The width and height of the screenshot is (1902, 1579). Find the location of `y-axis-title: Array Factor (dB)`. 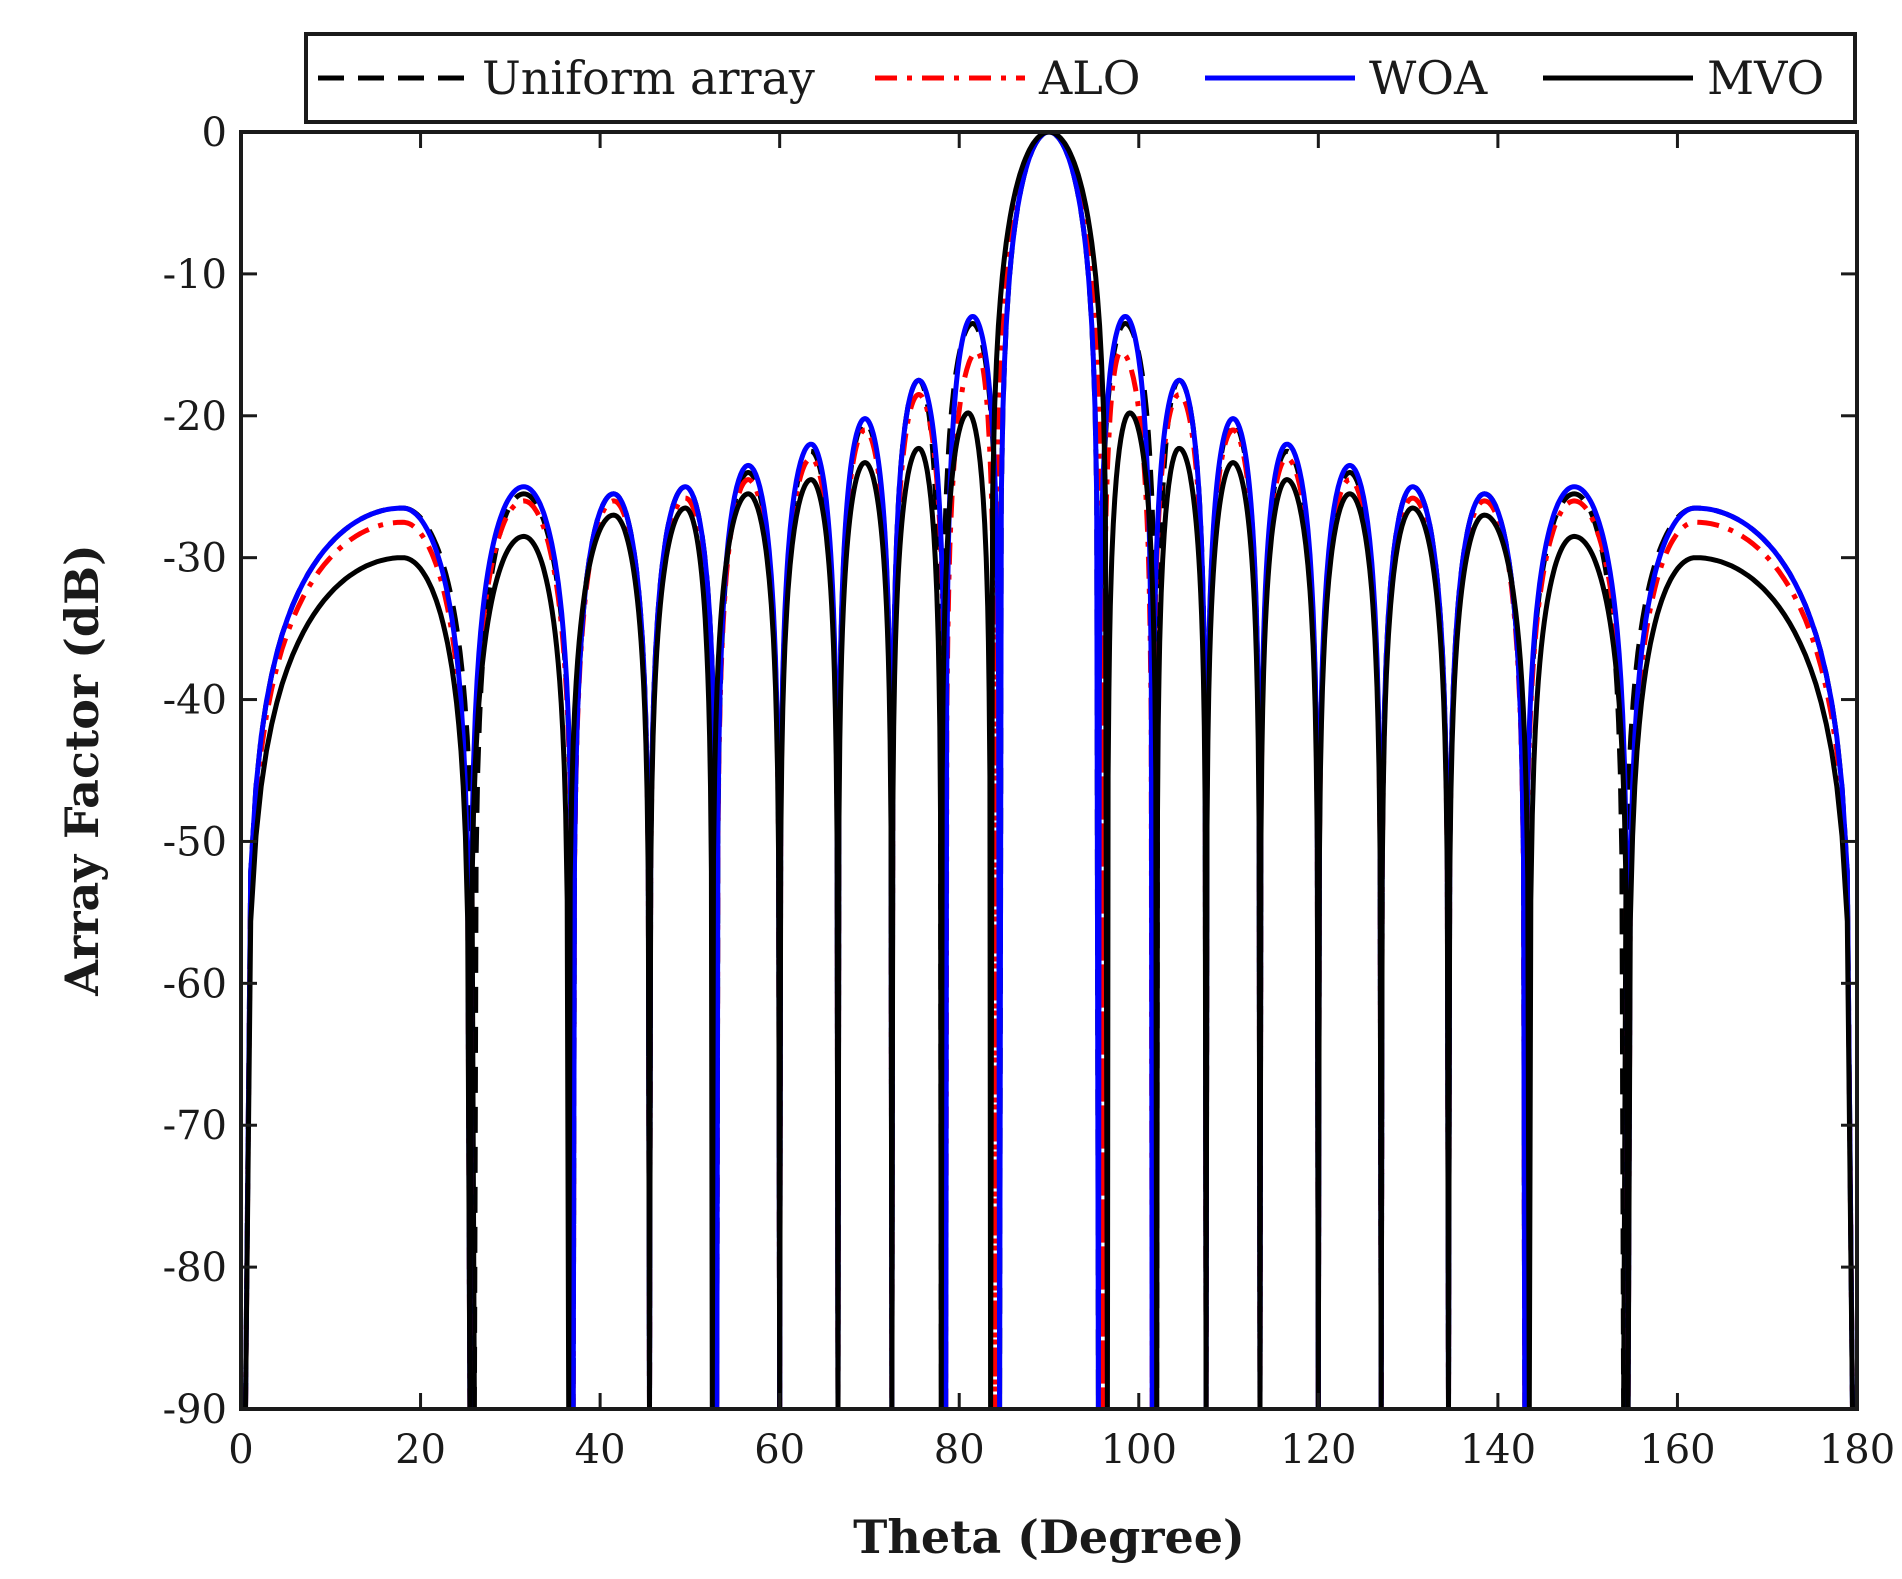

y-axis-title: Array Factor (dB) is located at coordinates (82, 770).